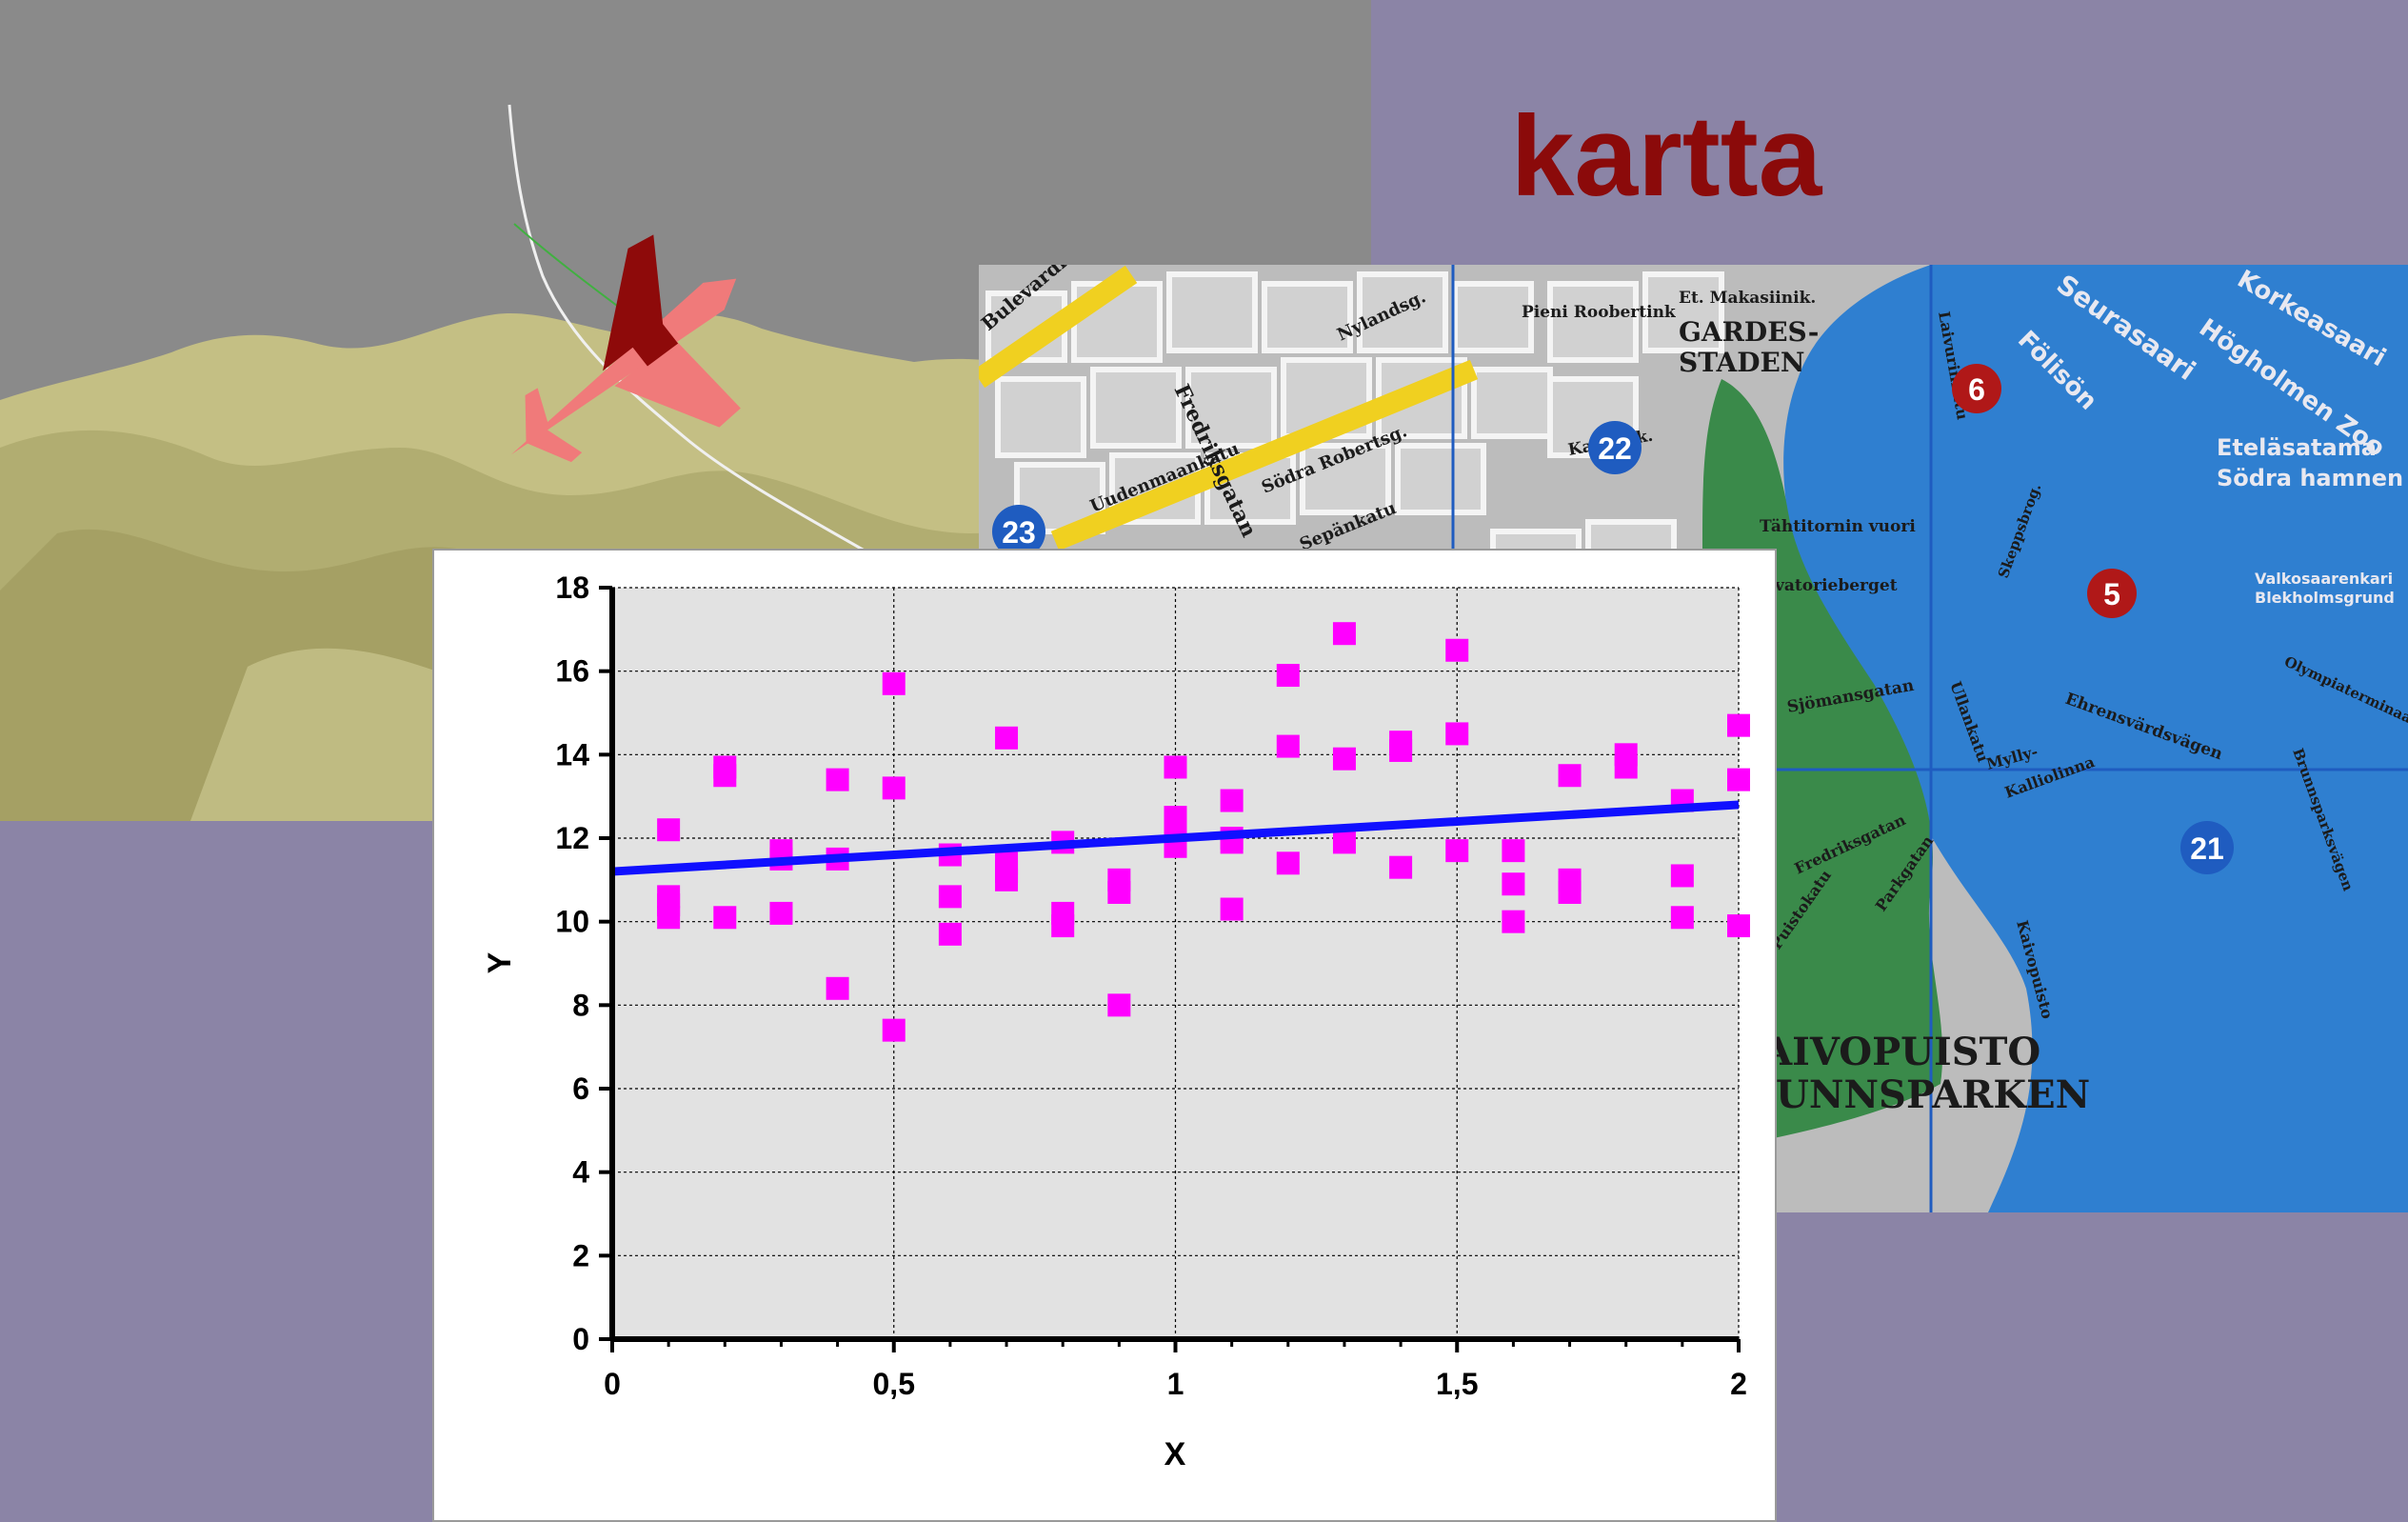  I want to click on map-marker: 21, so click(2207, 847).